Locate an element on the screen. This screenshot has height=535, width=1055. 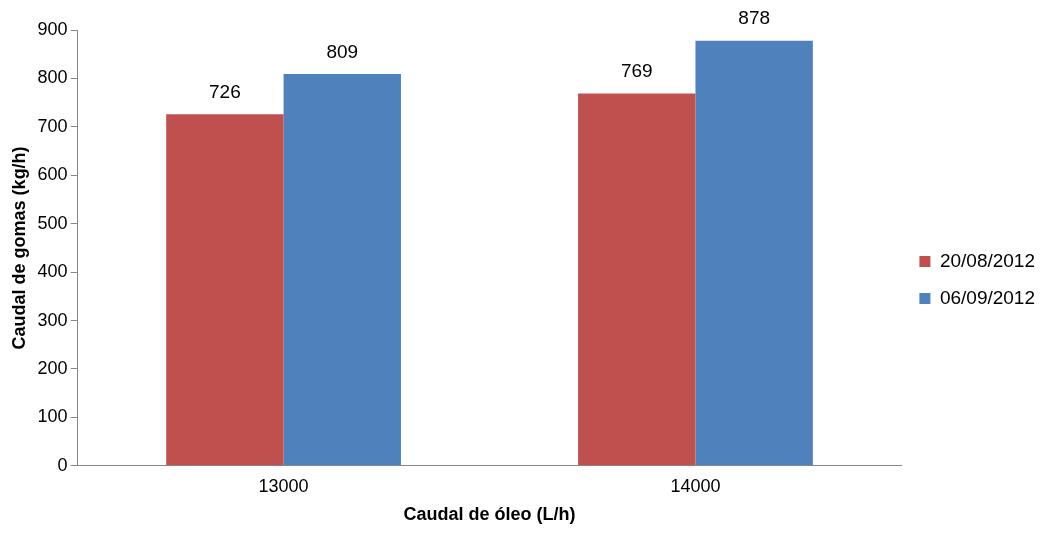
legend-label: 06/09/2012 is located at coordinates (987, 297).